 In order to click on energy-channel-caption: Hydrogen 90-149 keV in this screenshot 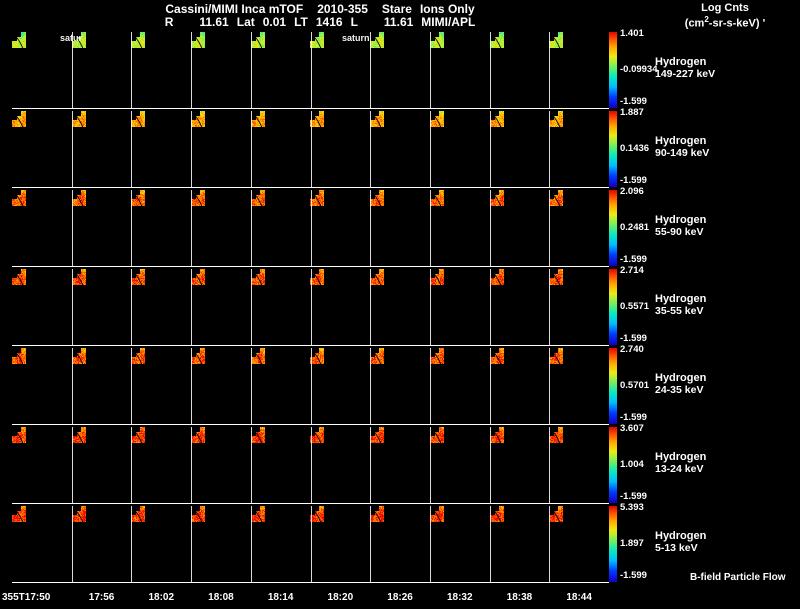, I will do `click(682, 147)`.